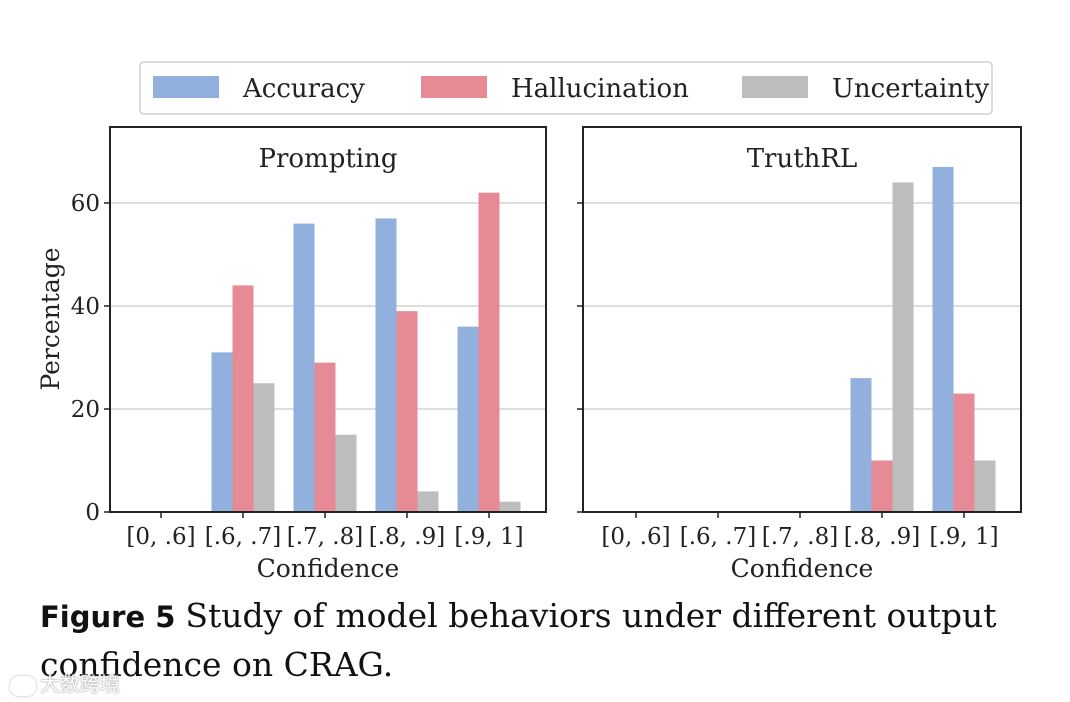 The image size is (1070, 702). I want to click on xtick-label-truthrl-2: [.7, .8], so click(800, 537).